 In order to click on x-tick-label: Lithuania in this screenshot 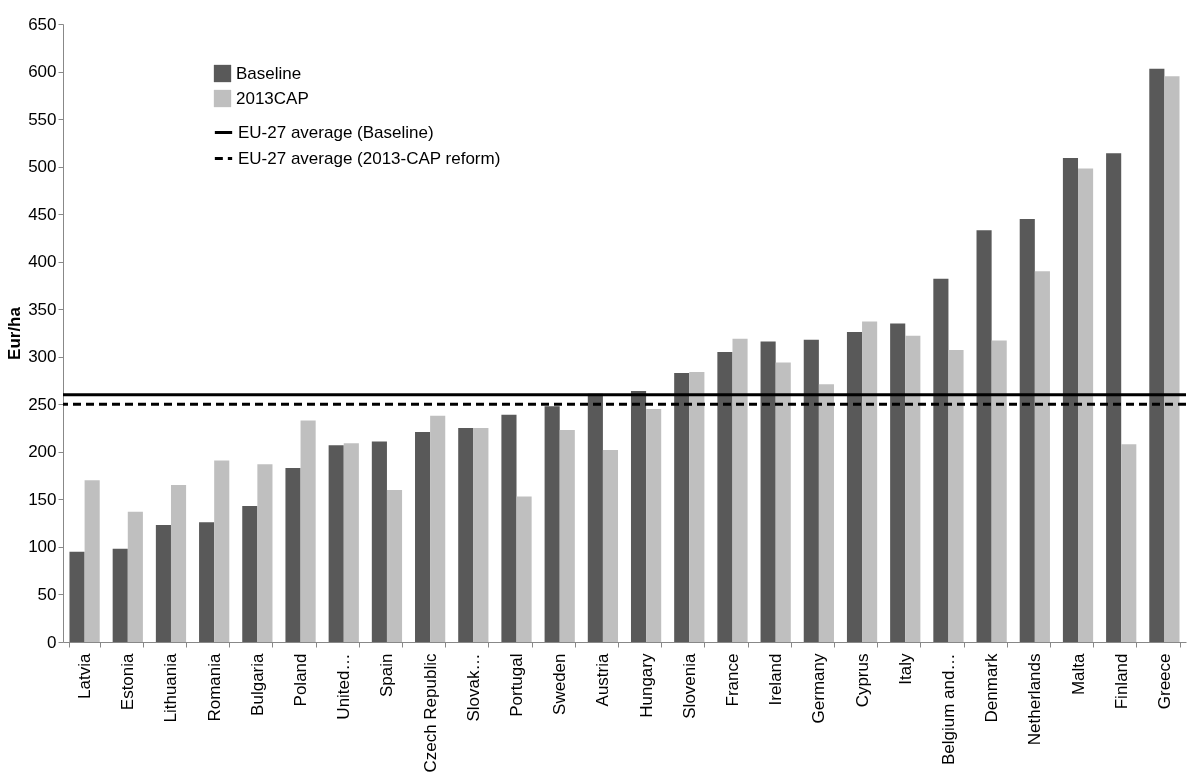, I will do `click(171, 687)`.